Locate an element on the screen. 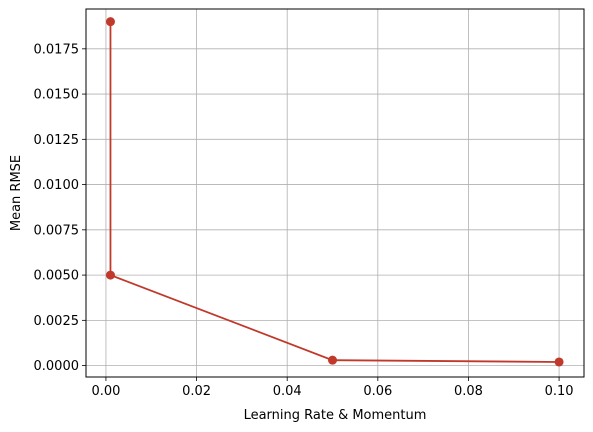  y-tick-label: 0.0125 is located at coordinates (57, 140).